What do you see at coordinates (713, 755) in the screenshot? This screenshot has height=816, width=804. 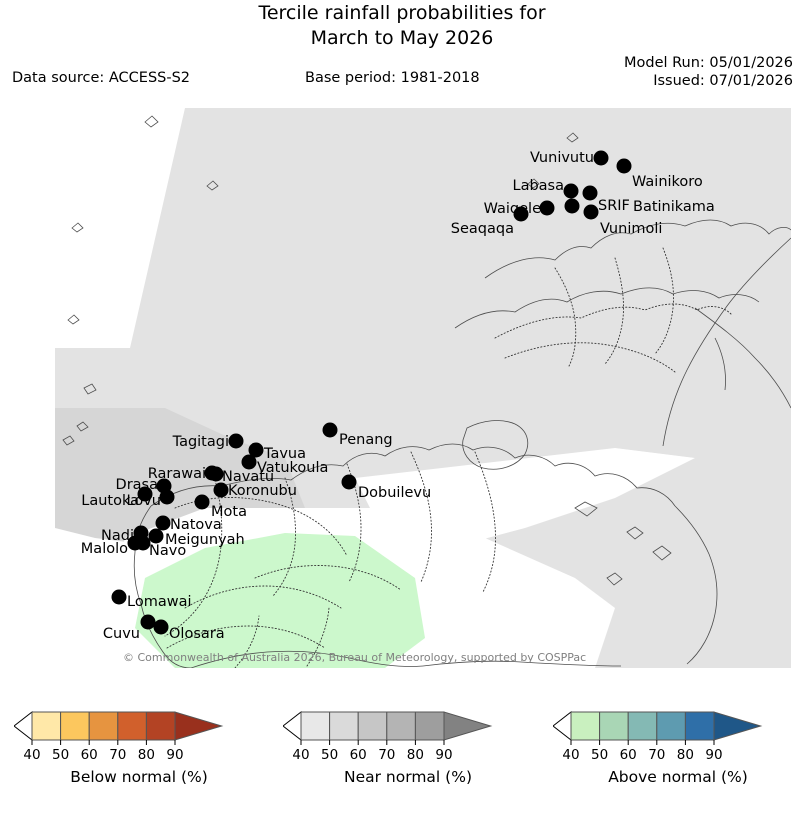 I see `colorbar-tick-label: 90` at bounding box center [713, 755].